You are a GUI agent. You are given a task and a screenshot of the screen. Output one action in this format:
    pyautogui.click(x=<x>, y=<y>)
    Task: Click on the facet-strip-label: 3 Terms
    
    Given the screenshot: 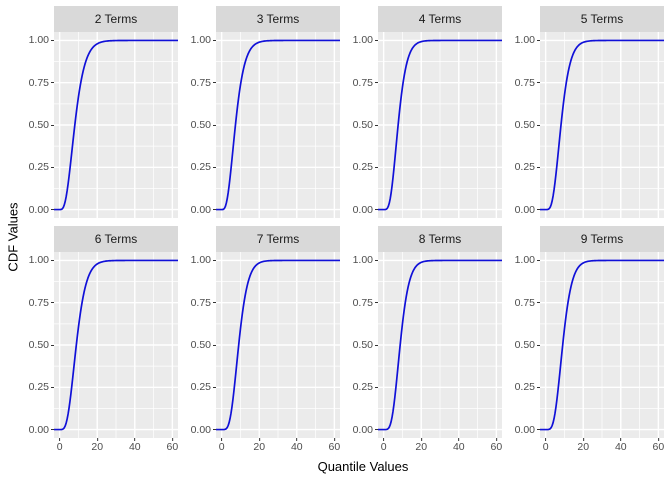 What is the action you would take?
    pyautogui.click(x=278, y=19)
    